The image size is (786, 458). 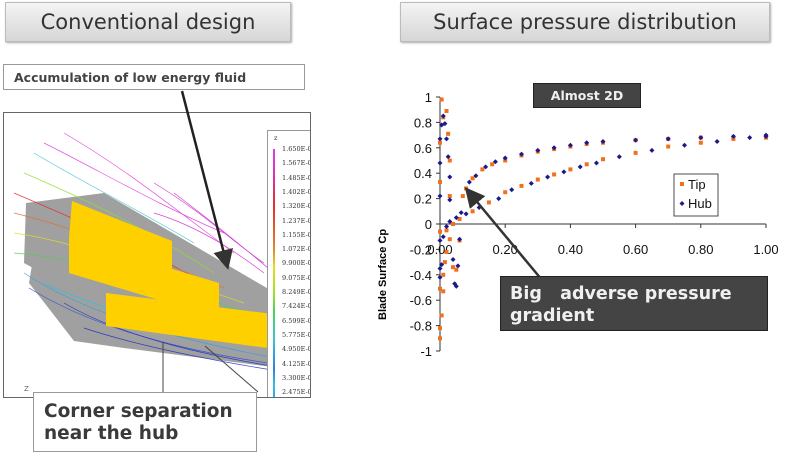 What do you see at coordinates (423, 122) in the screenshot?
I see `y-tick-label: 0.8` at bounding box center [423, 122].